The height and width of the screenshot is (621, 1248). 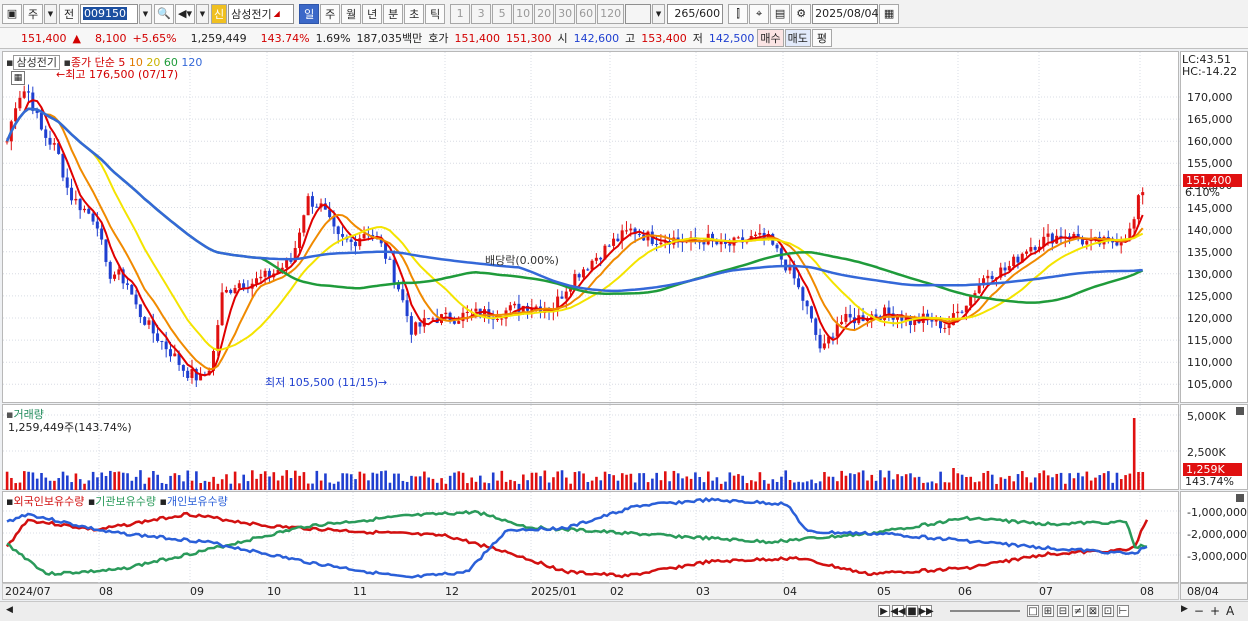 I want to click on settings-gear-icon: ⚙, so click(x=801, y=13).